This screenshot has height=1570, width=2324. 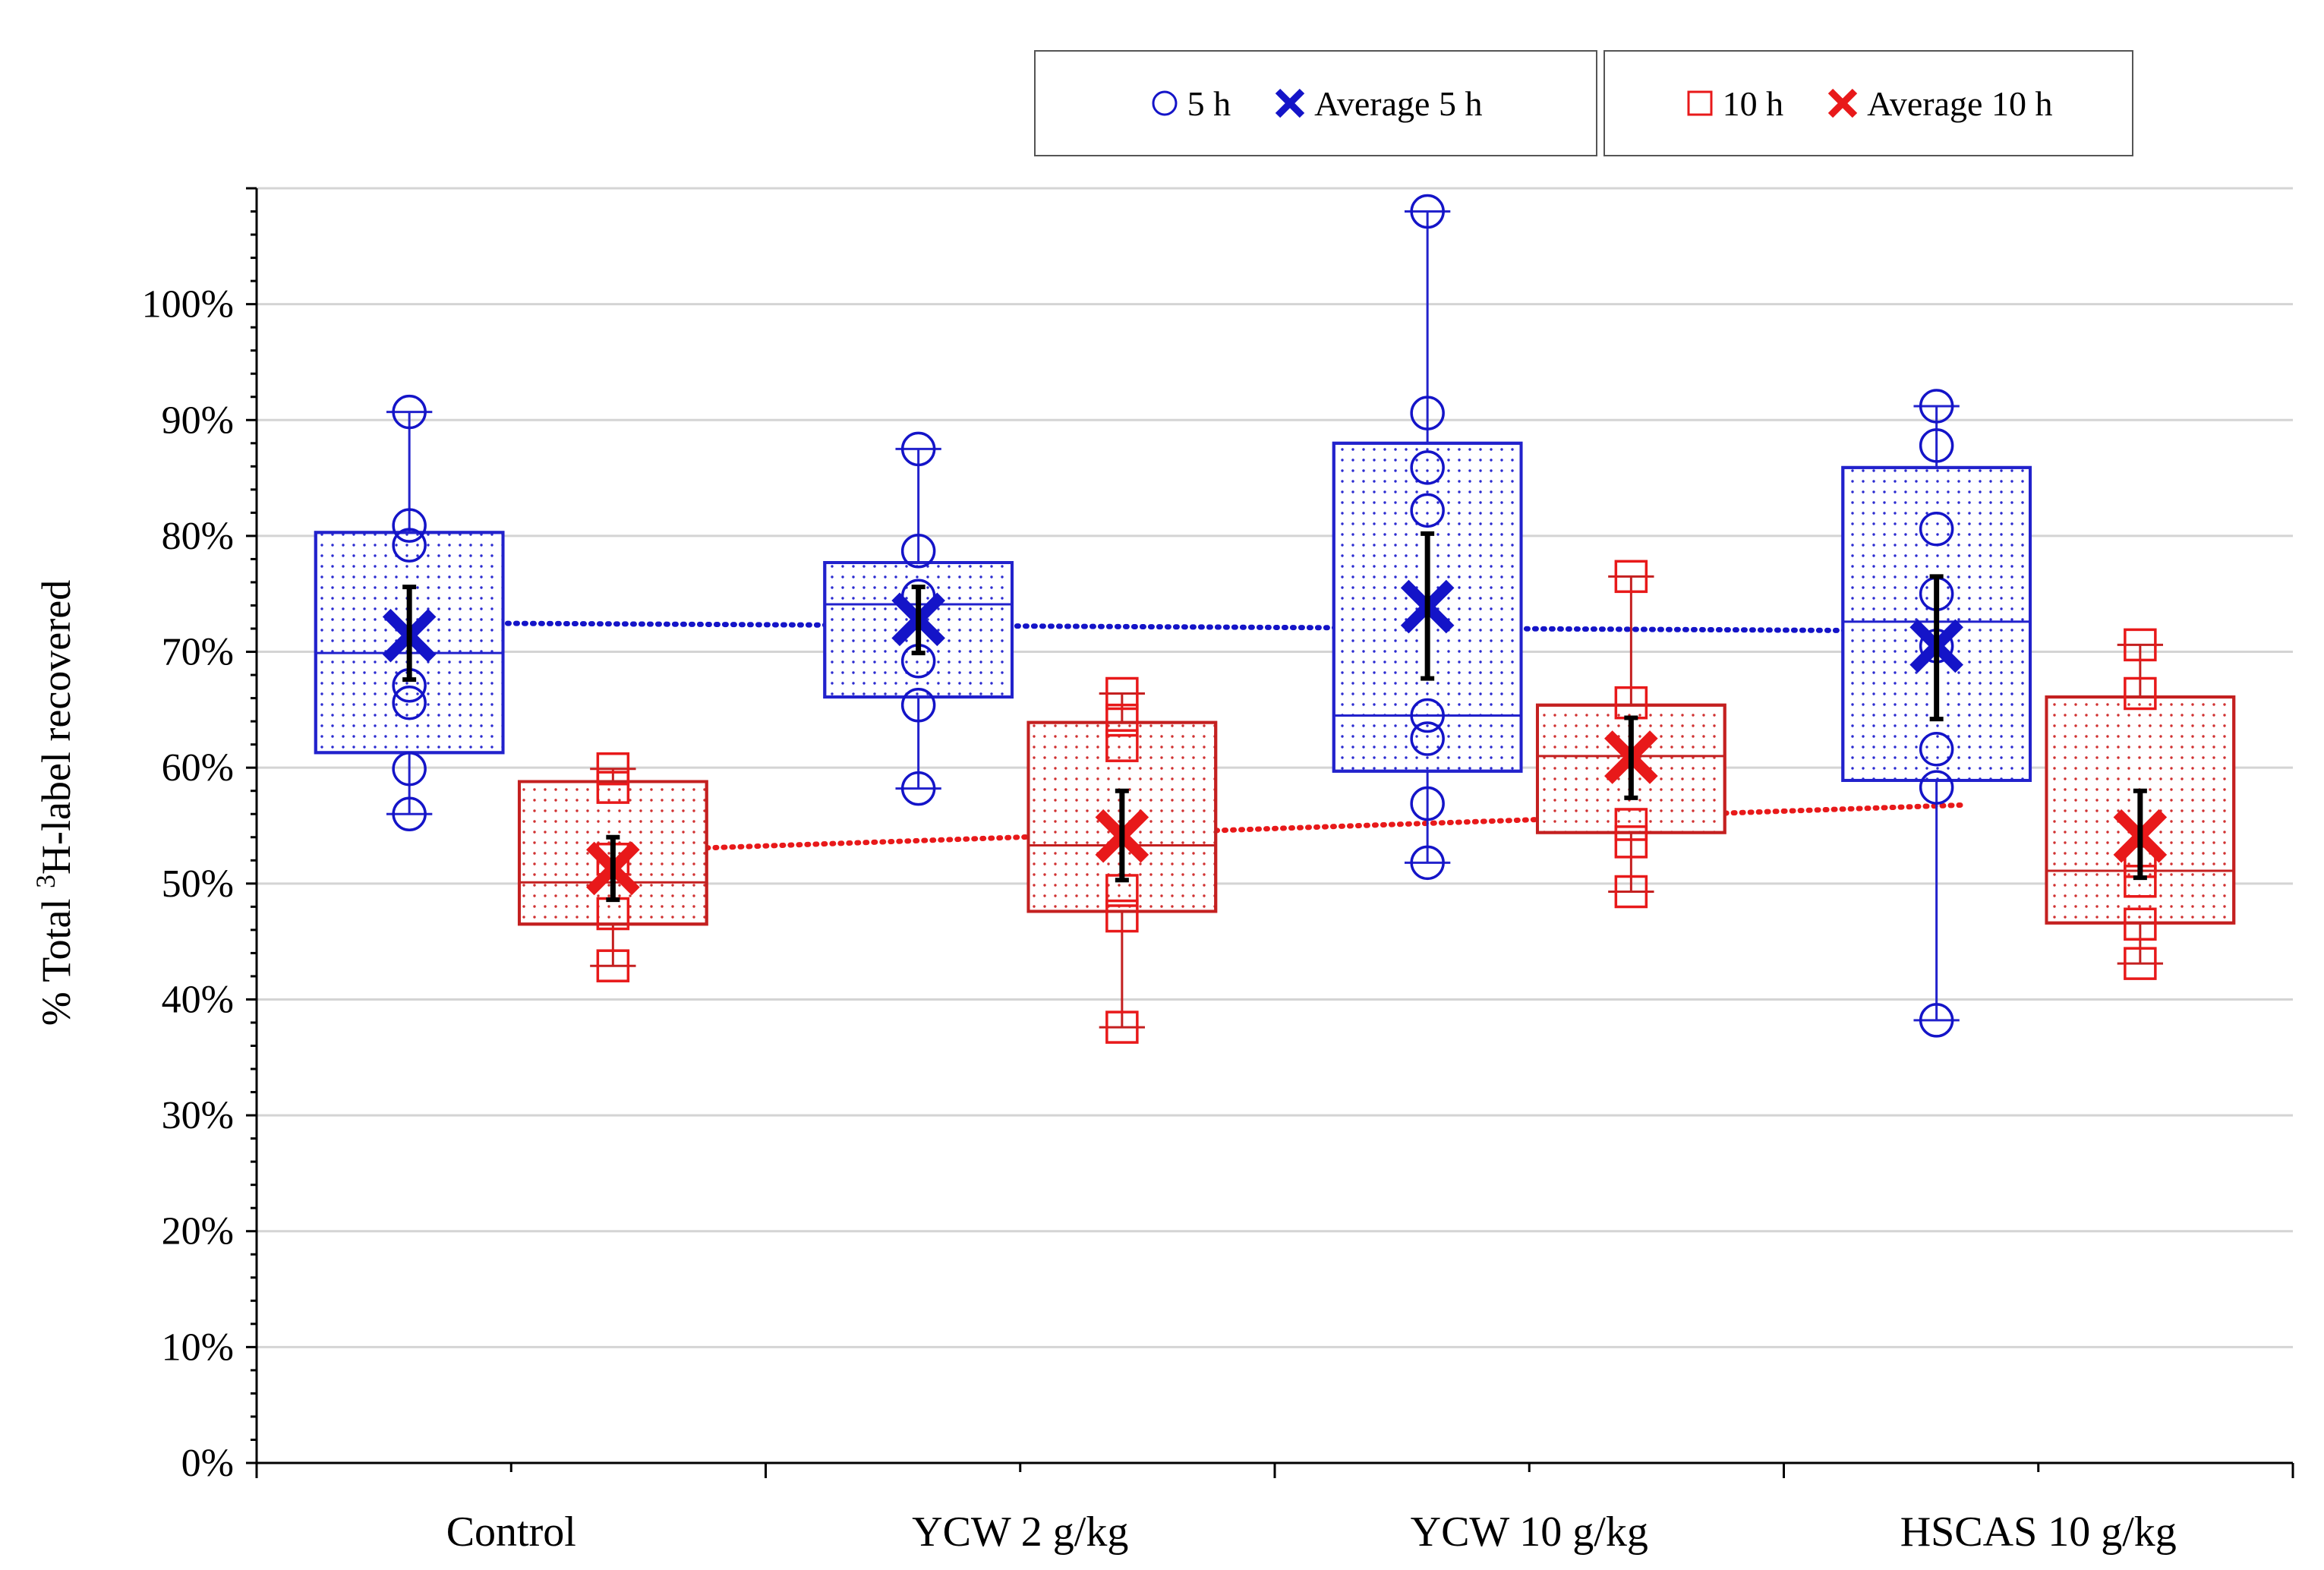 I want to click on x-tick-label: Control, so click(x=511, y=1532).